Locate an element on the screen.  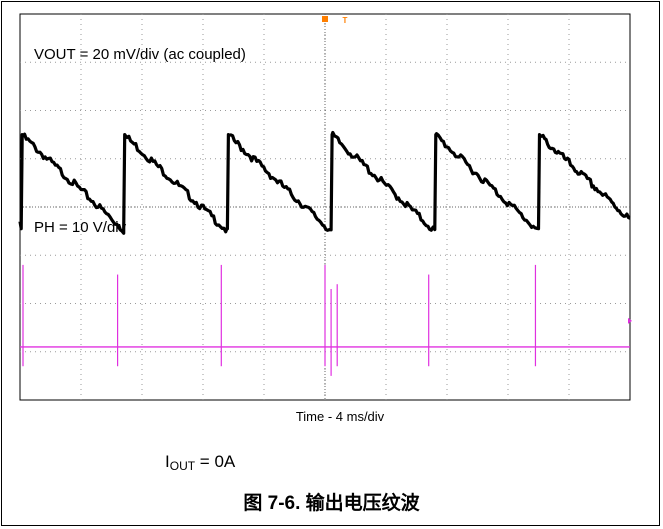
iout-subscript: OUT is located at coordinates (182, 466).